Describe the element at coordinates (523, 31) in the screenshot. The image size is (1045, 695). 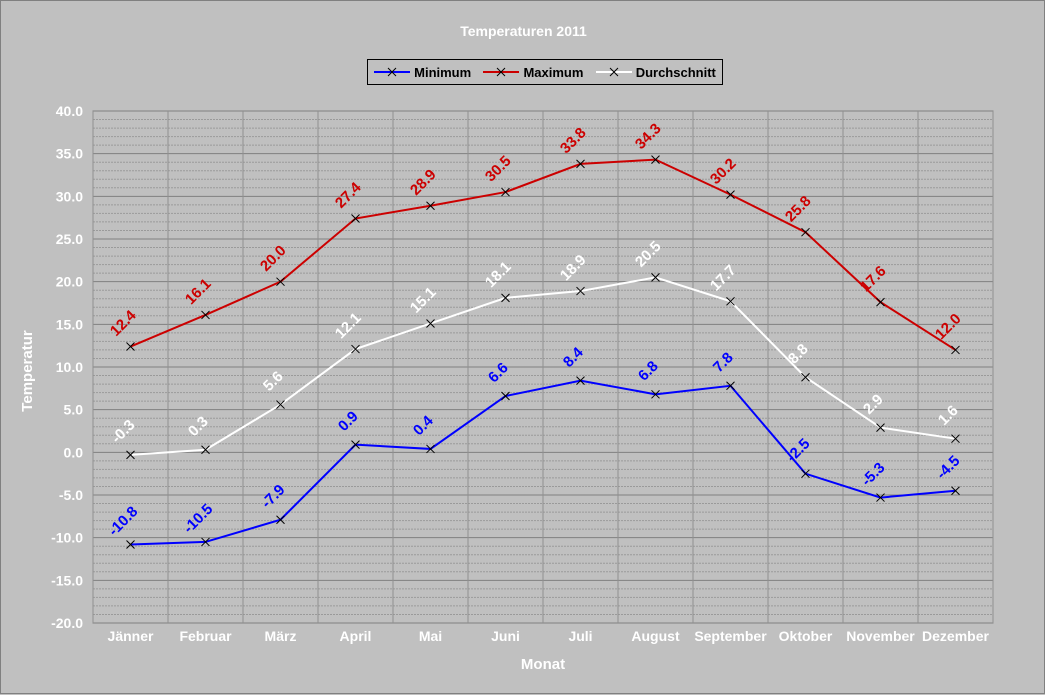
I see `chart-title: Temperaturen 2011` at that location.